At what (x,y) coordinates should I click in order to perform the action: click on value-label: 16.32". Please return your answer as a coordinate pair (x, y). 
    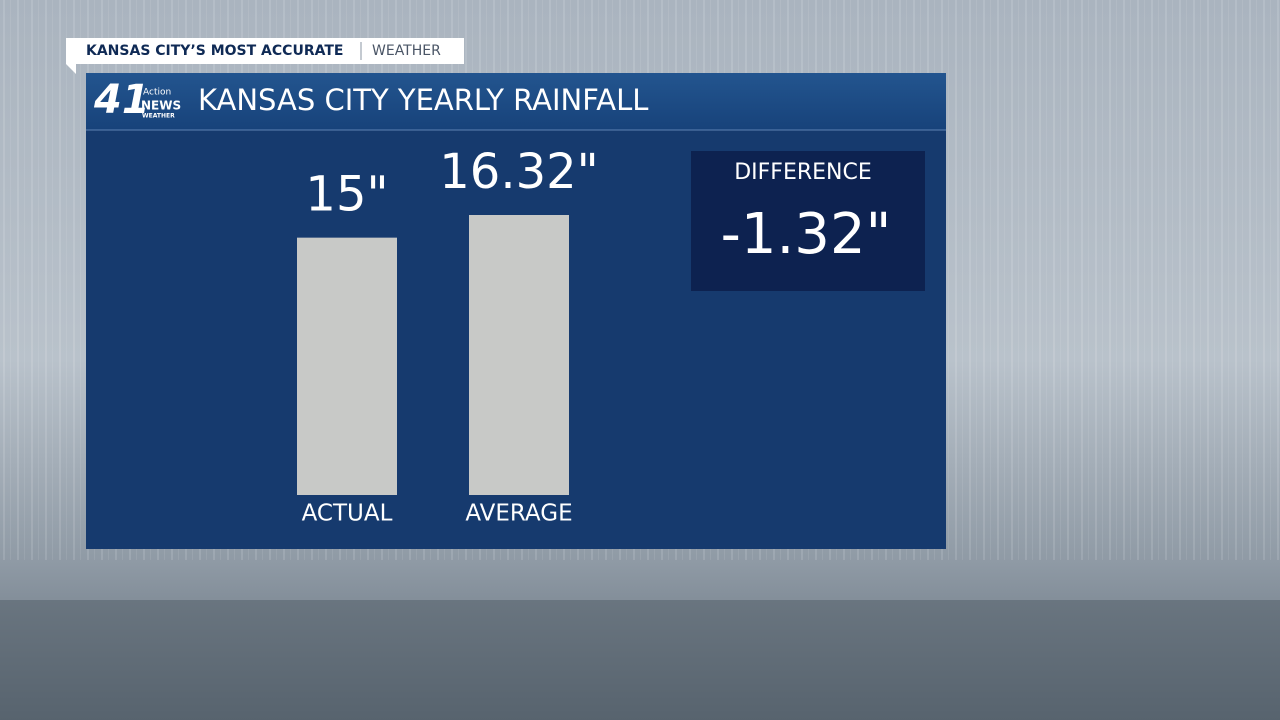
    Looking at the image, I should click on (519, 172).